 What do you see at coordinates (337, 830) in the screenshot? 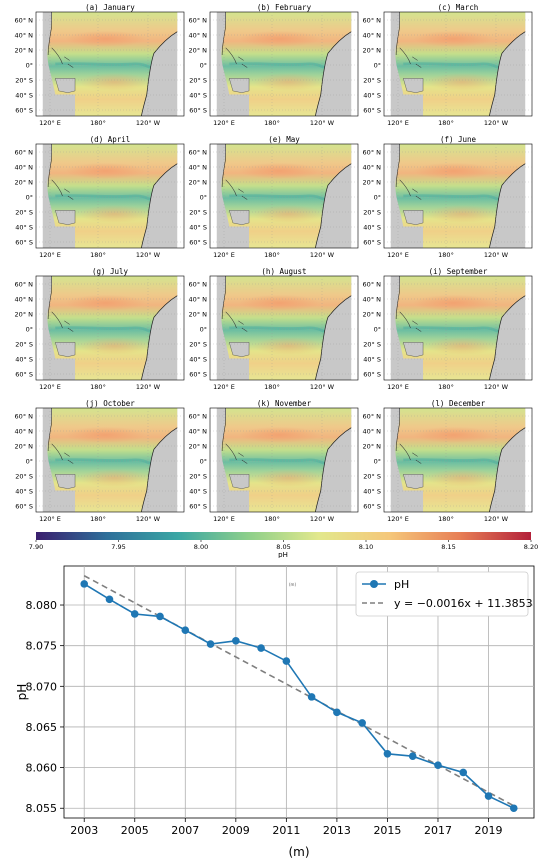
I see `x-tick-label: 2013` at bounding box center [337, 830].